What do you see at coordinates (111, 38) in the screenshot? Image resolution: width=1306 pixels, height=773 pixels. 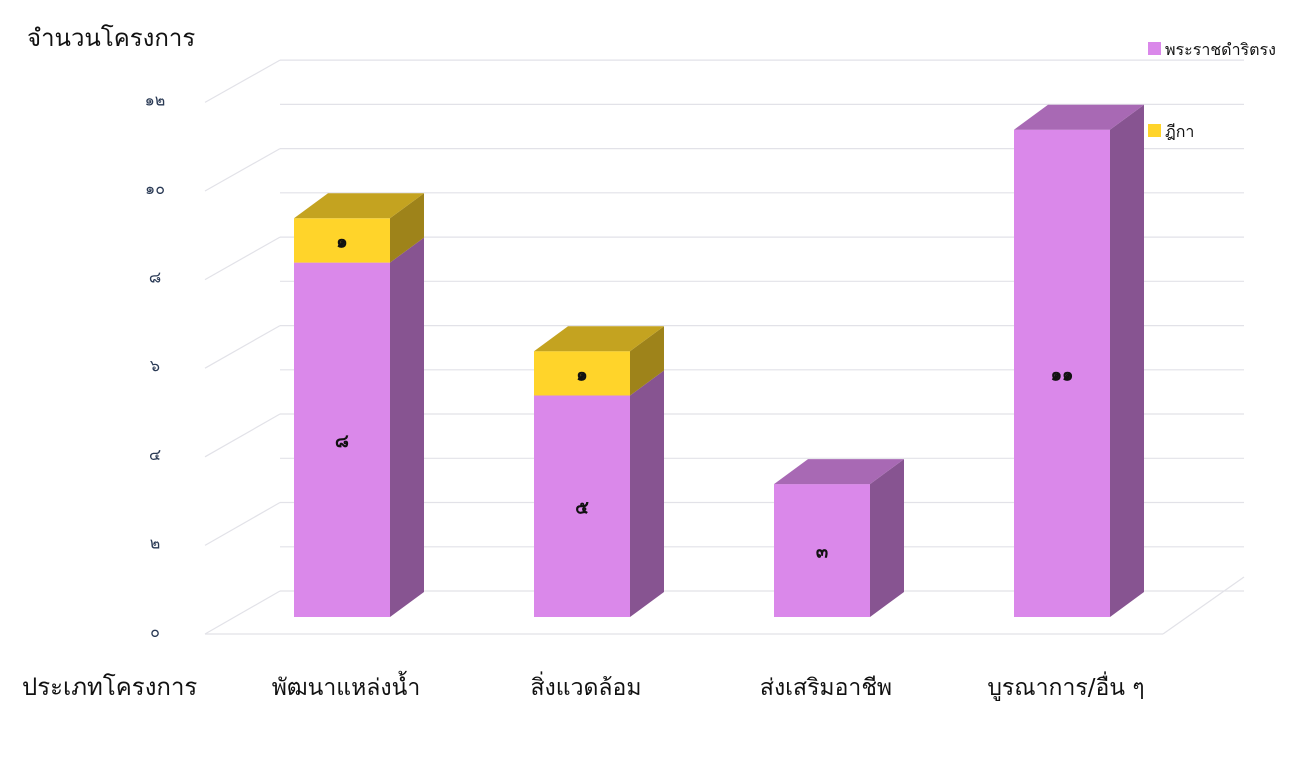 I see `y-axis-title: จำนวนโครงการ` at bounding box center [111, 38].